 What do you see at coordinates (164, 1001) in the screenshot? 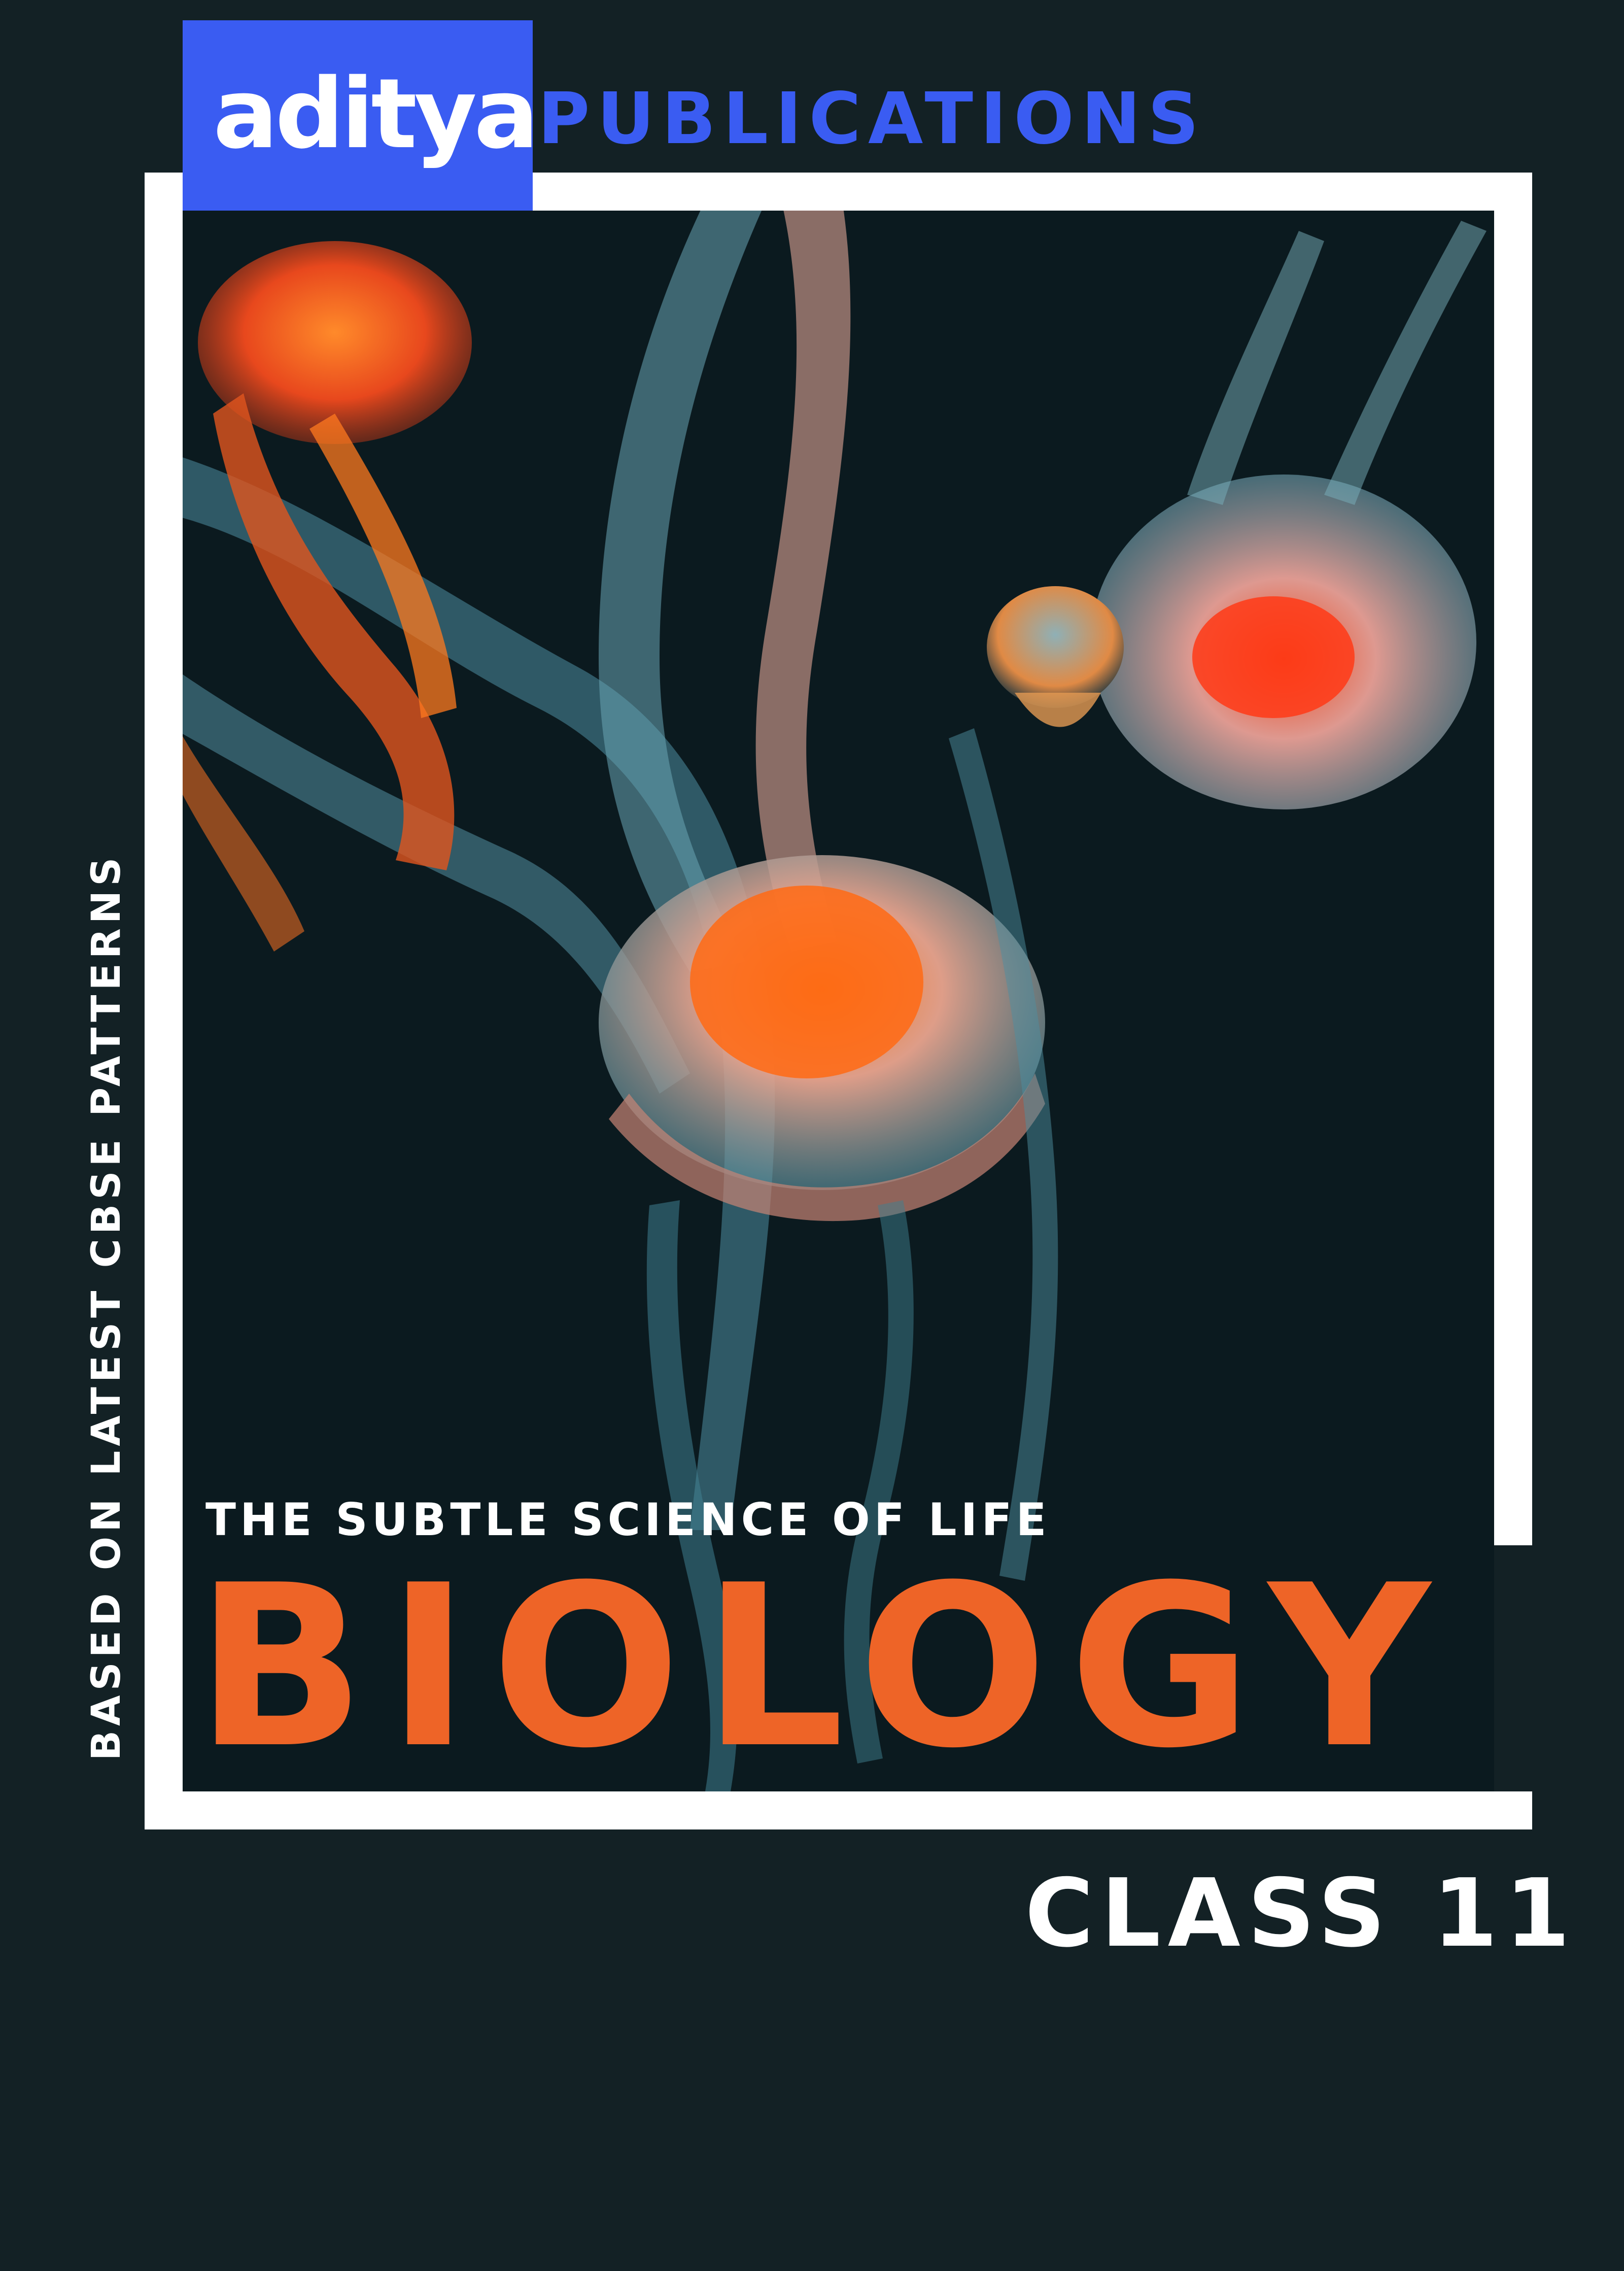
I see `frame-left-edge` at bounding box center [164, 1001].